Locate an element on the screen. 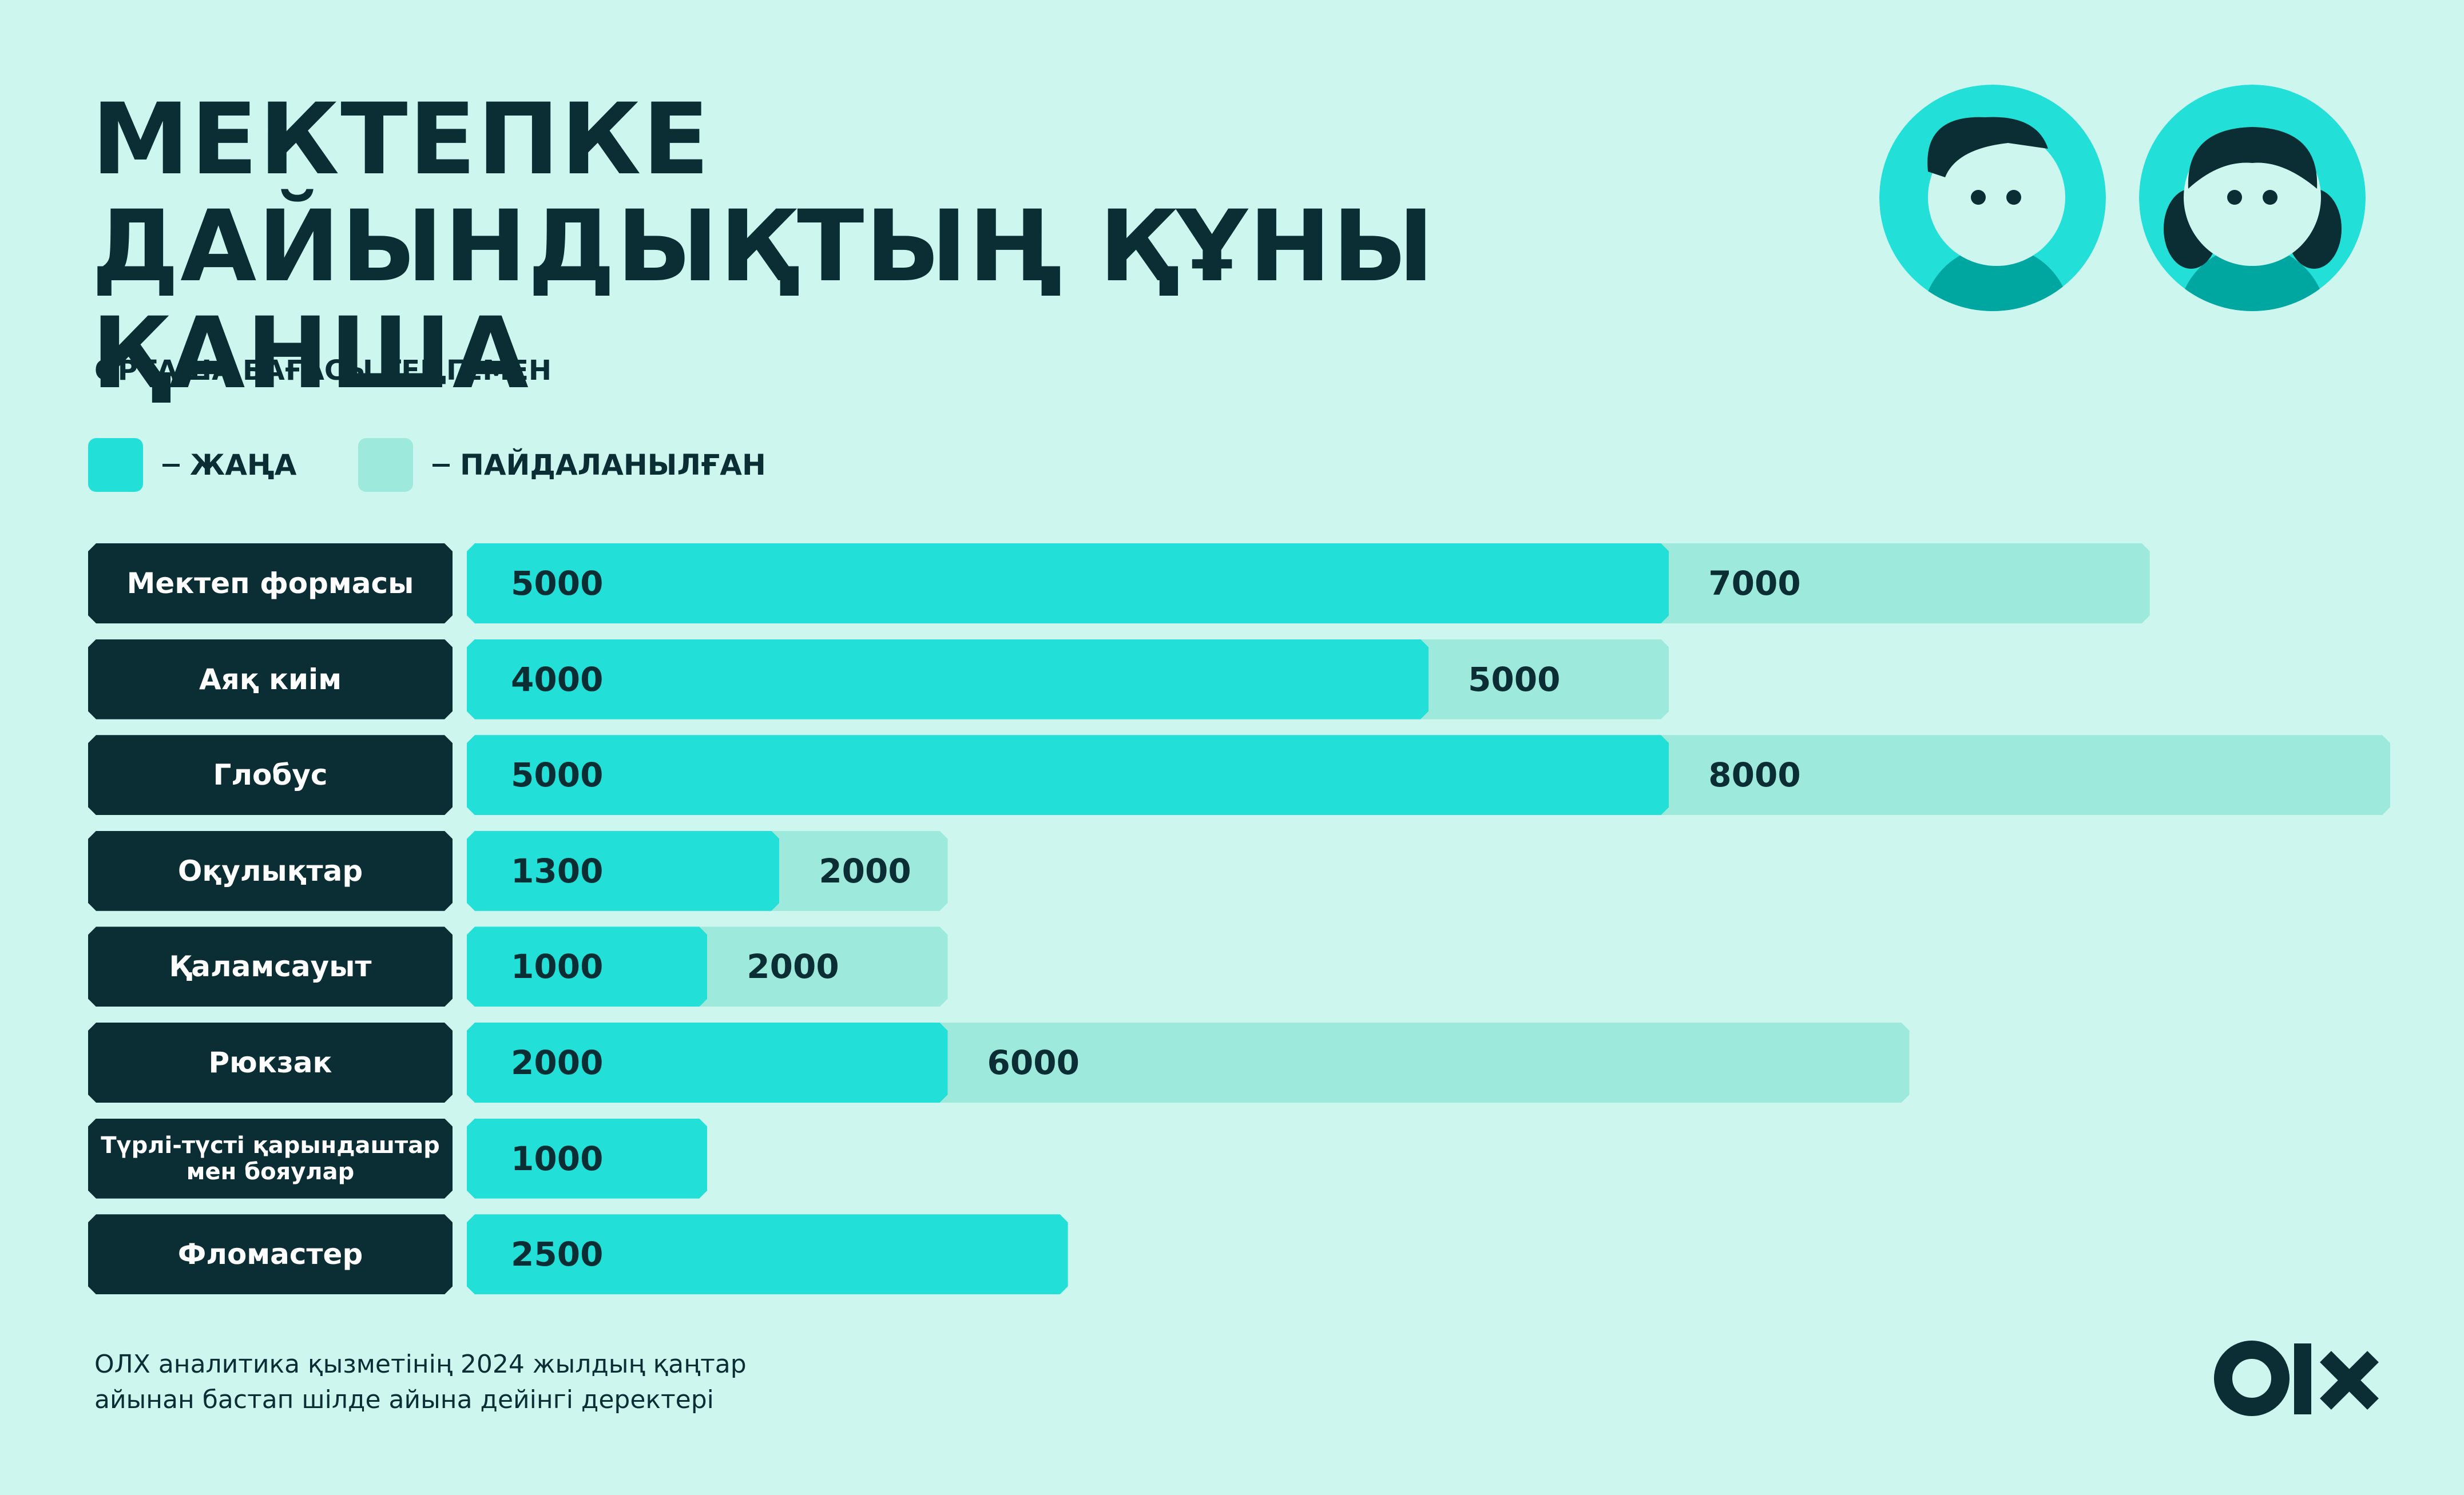 This screenshot has width=2464, height=1495. value-label: 2500 is located at coordinates (557, 1254).